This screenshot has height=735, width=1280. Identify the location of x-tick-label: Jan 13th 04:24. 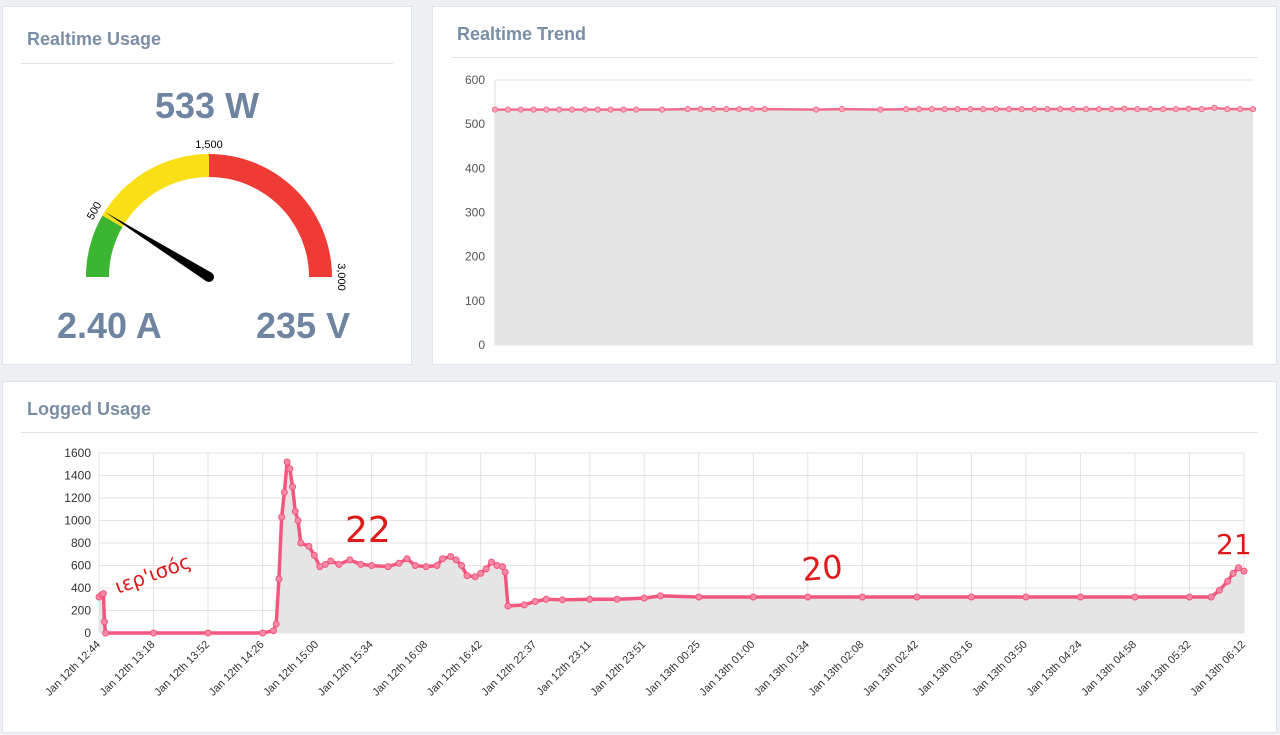
(1055, 669).